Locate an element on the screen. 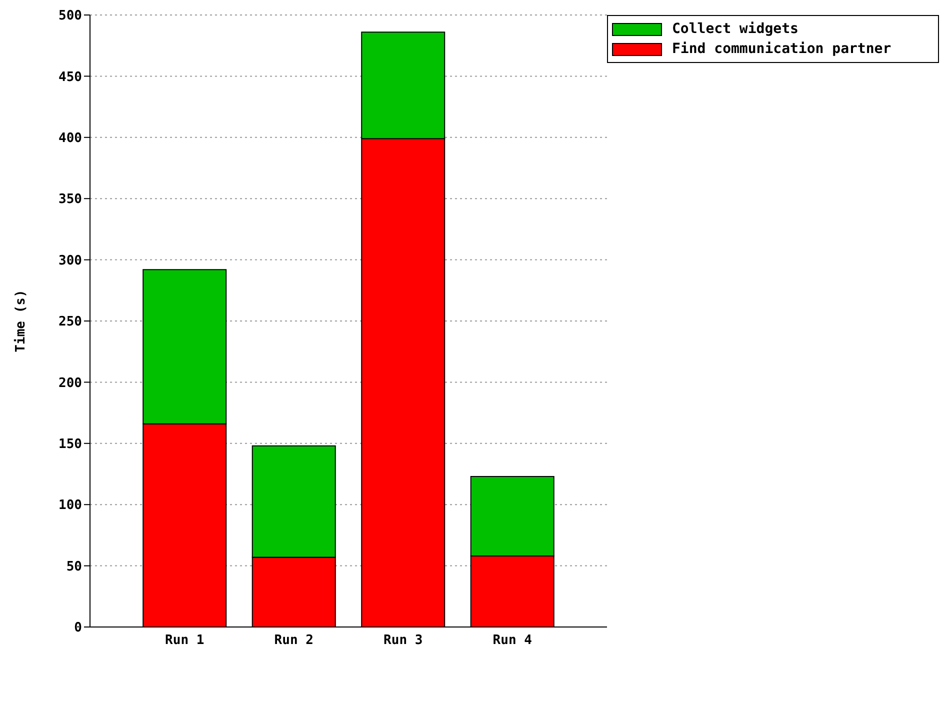 Image resolution: width=948 pixels, height=707 pixels. y-tick-label: 200 is located at coordinates (70, 383).